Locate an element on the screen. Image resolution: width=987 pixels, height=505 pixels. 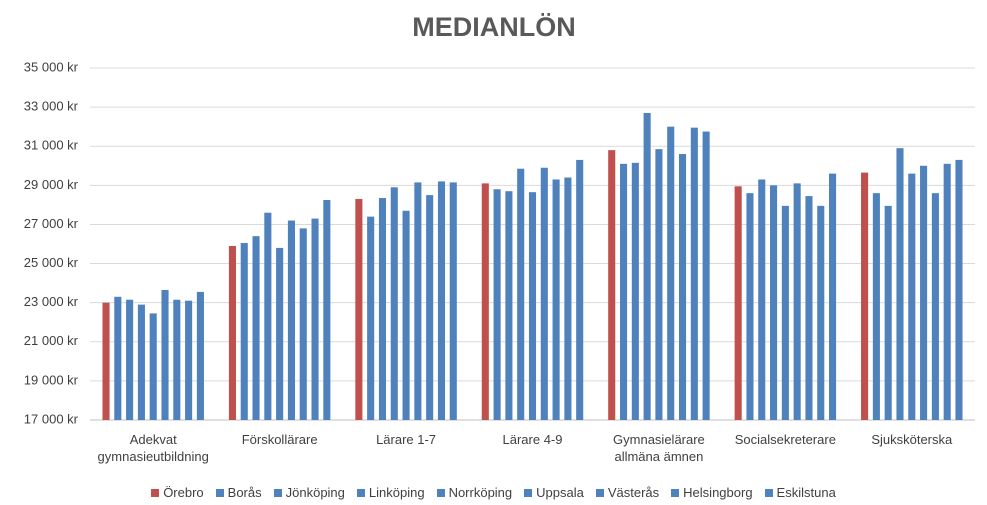
legend-label: Västerås is located at coordinates (633, 492).